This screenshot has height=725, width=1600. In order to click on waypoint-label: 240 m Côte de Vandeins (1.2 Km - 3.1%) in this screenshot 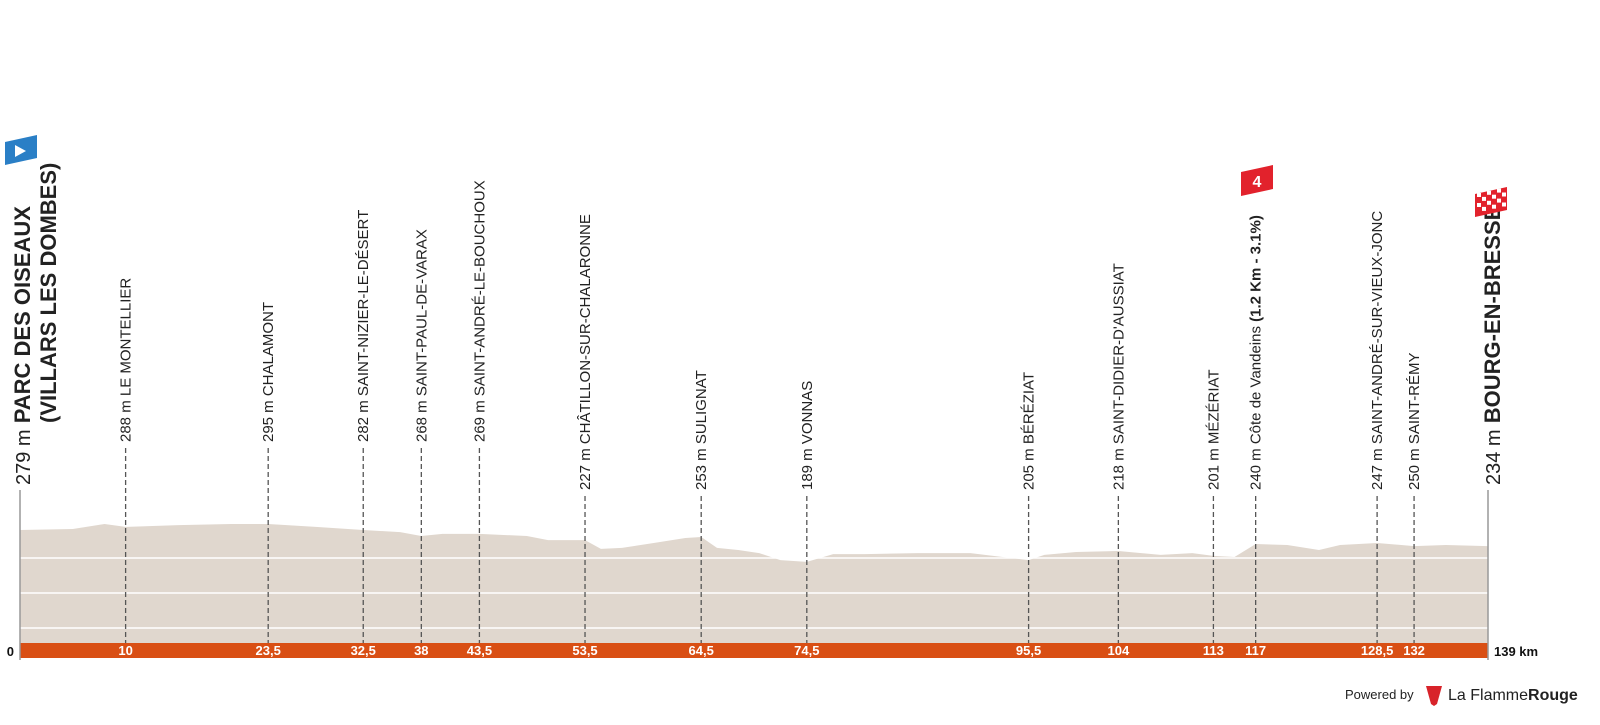, I will do `click(1256, 352)`.